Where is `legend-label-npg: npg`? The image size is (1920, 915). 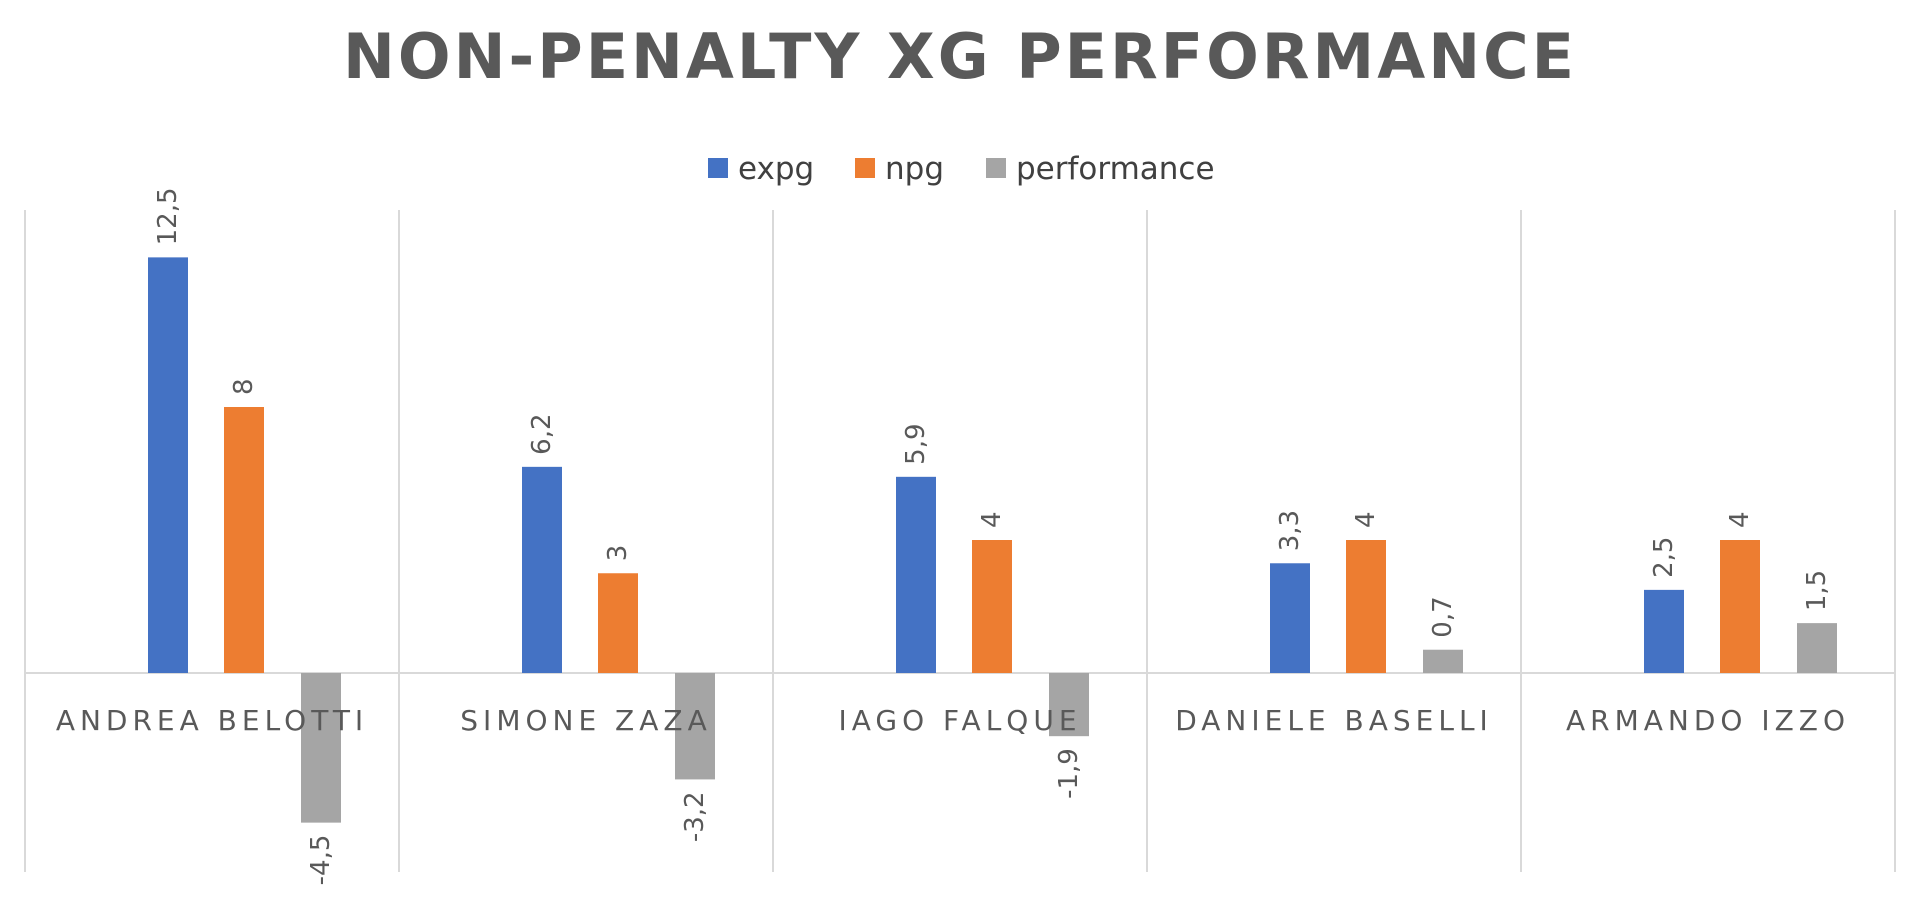 legend-label-npg: npg is located at coordinates (914, 169).